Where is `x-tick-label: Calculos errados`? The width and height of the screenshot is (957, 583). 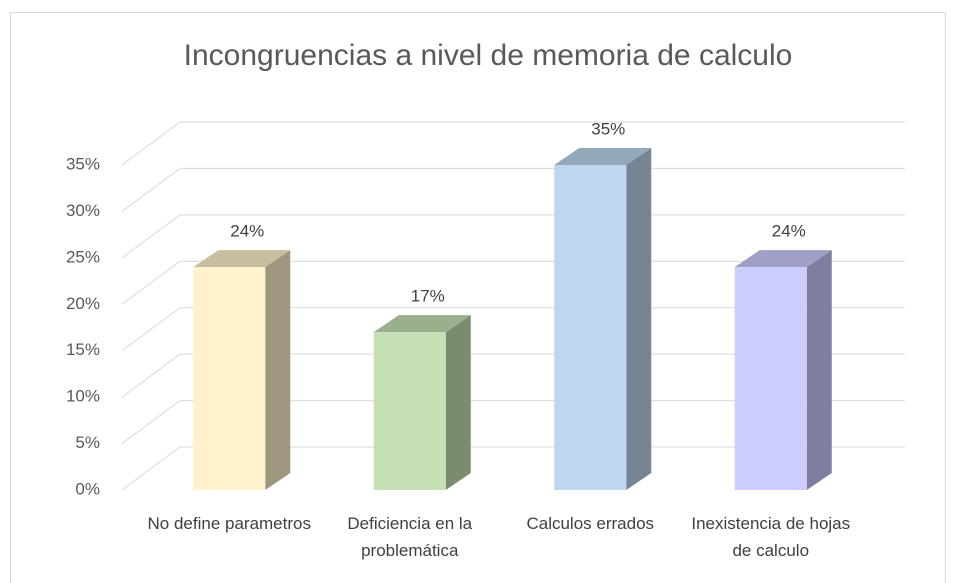 x-tick-label: Calculos errados is located at coordinates (590, 523).